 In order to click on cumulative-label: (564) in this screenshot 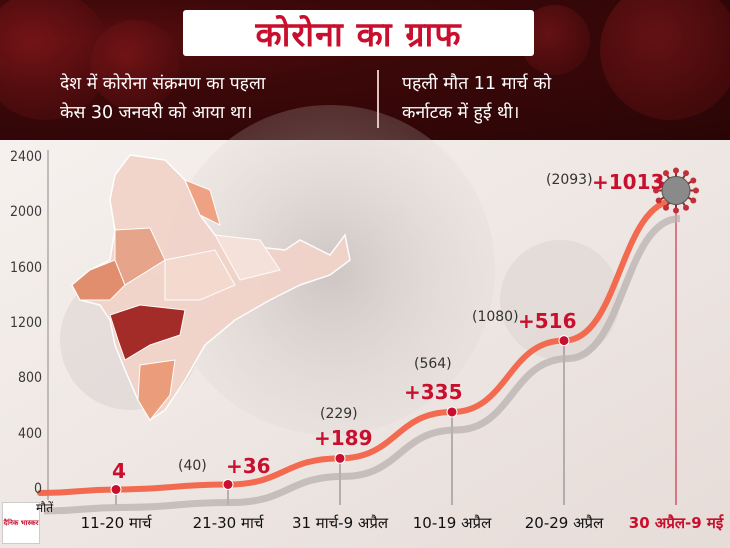, I will do `click(433, 363)`.